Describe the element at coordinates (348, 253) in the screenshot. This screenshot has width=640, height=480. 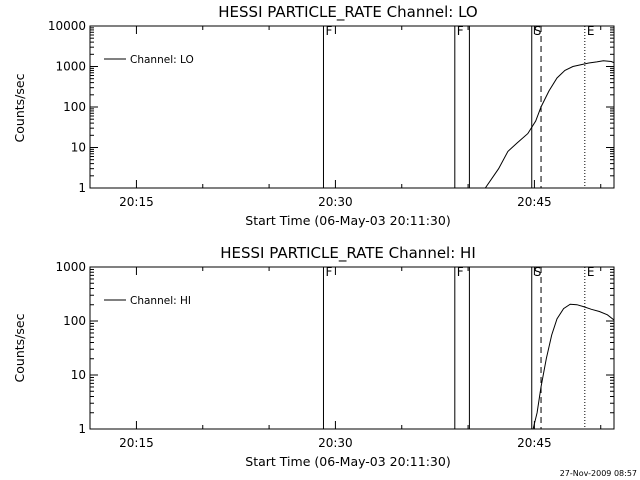
I see `chart-title: HESSI PARTICLE_RATE Channel: HI` at that location.